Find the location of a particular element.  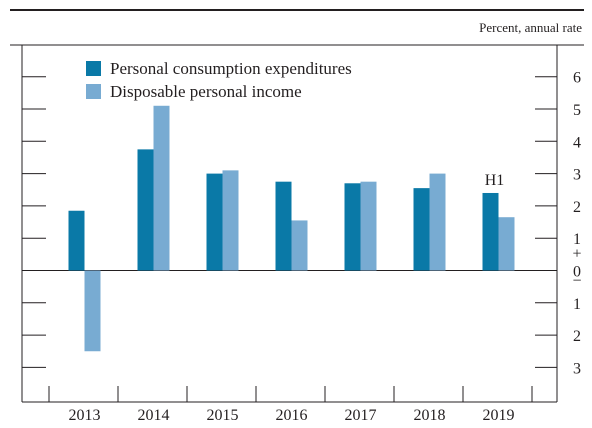

y-tick-label: 6 is located at coordinates (577, 78).